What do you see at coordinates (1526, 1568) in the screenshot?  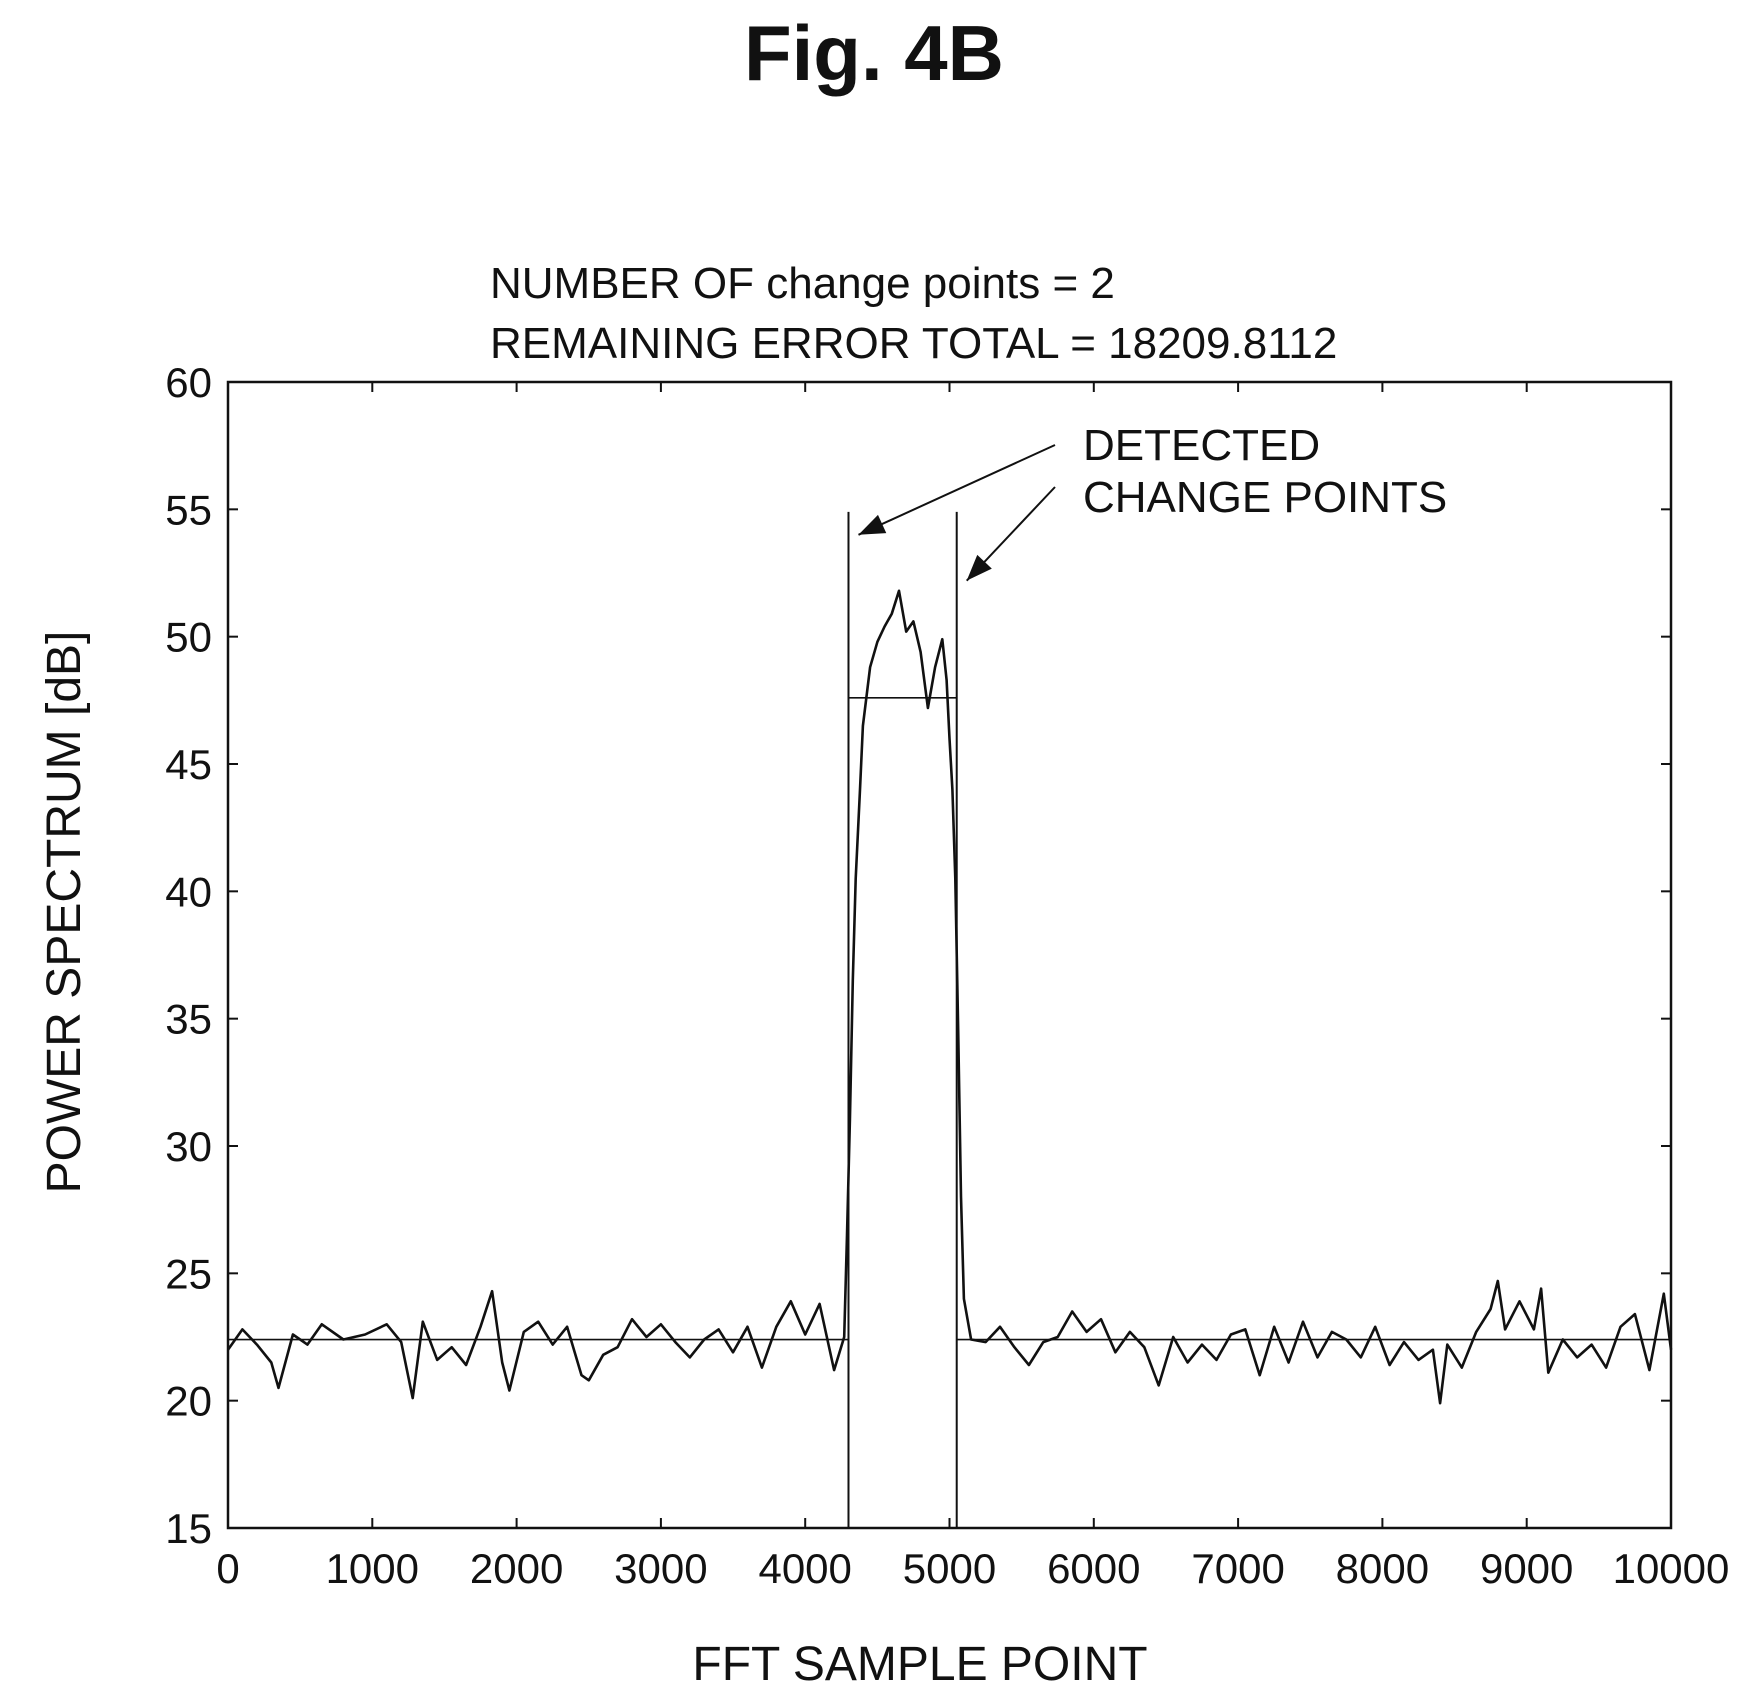 I see `x-tick-label: 9000` at bounding box center [1526, 1568].